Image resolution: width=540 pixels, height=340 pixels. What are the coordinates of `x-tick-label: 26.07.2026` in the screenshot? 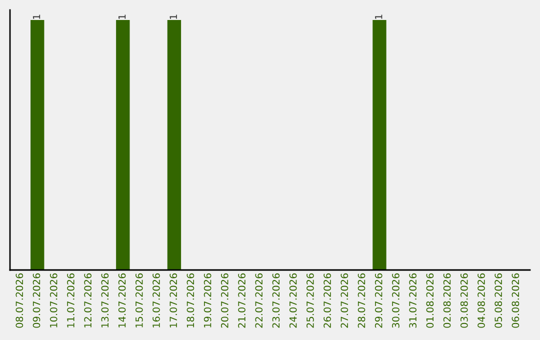 It's located at (327, 300).